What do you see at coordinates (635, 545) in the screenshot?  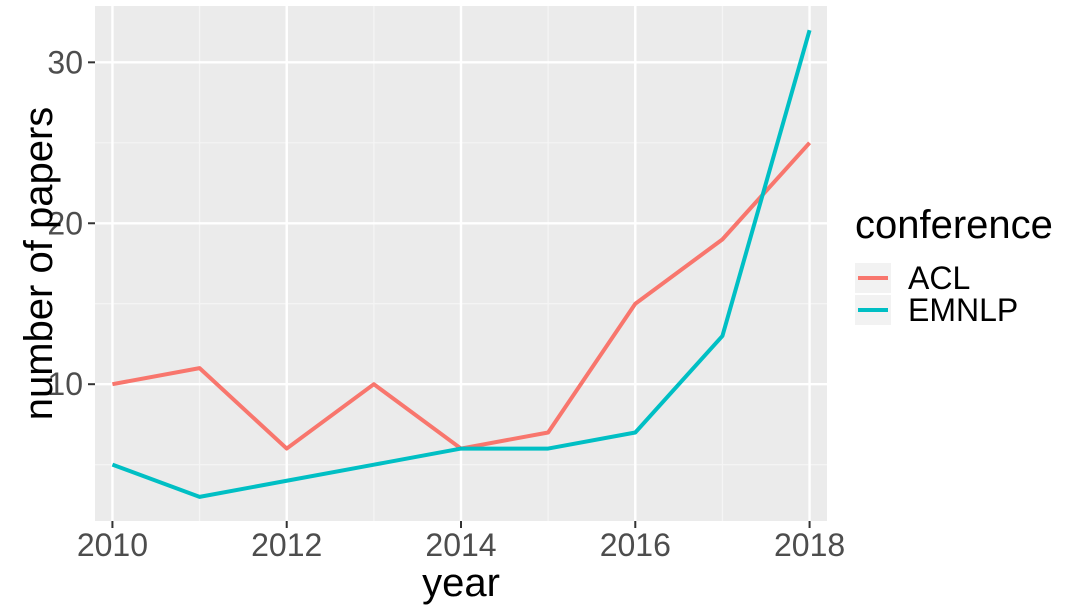 I see `x-tick-label: 2016` at bounding box center [635, 545].